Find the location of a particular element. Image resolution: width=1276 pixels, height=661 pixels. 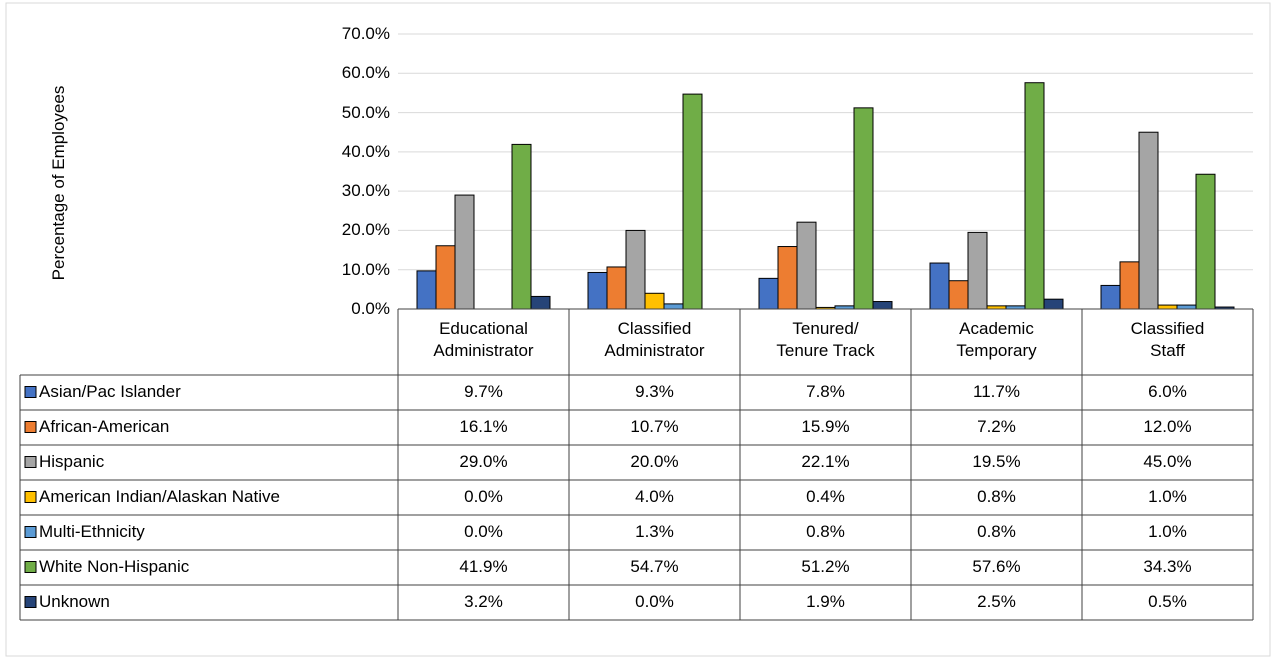

data-table-cell: 54.7% is located at coordinates (654, 566).